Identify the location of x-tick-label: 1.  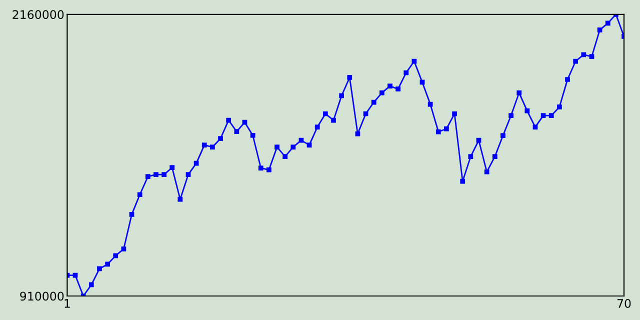
(67, 303).